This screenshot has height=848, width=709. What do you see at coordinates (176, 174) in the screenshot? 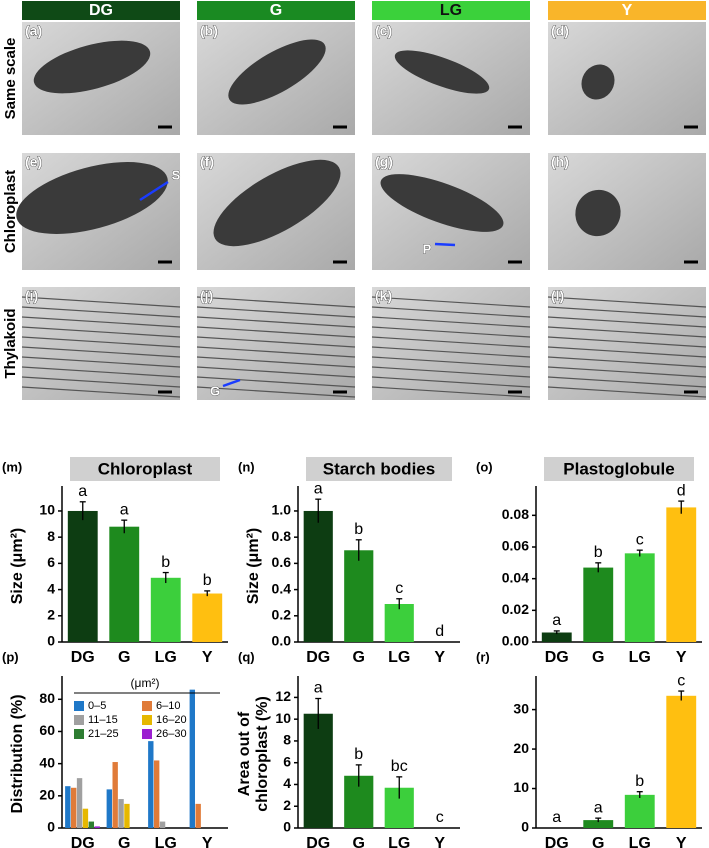
I see `annotation: S` at bounding box center [176, 174].